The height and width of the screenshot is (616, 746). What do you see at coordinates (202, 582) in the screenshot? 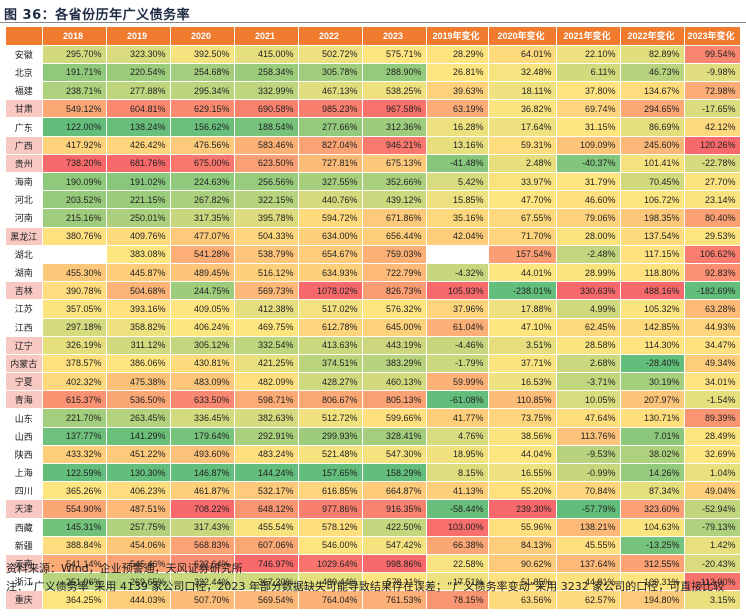
I see `value-cell: 322.44%` at bounding box center [202, 582].